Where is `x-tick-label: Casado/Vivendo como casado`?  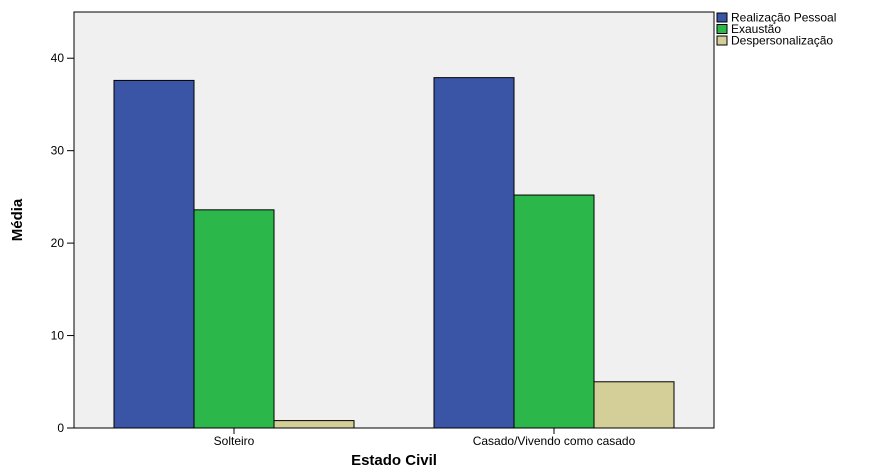
x-tick-label: Casado/Vivendo como casado is located at coordinates (554, 441).